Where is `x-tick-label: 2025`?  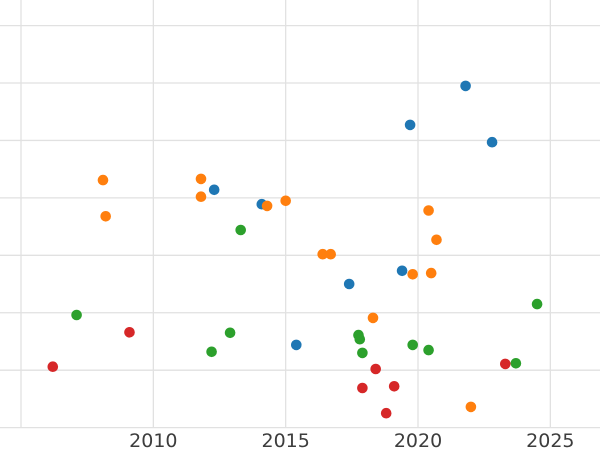 x-tick-label: 2025 is located at coordinates (550, 440).